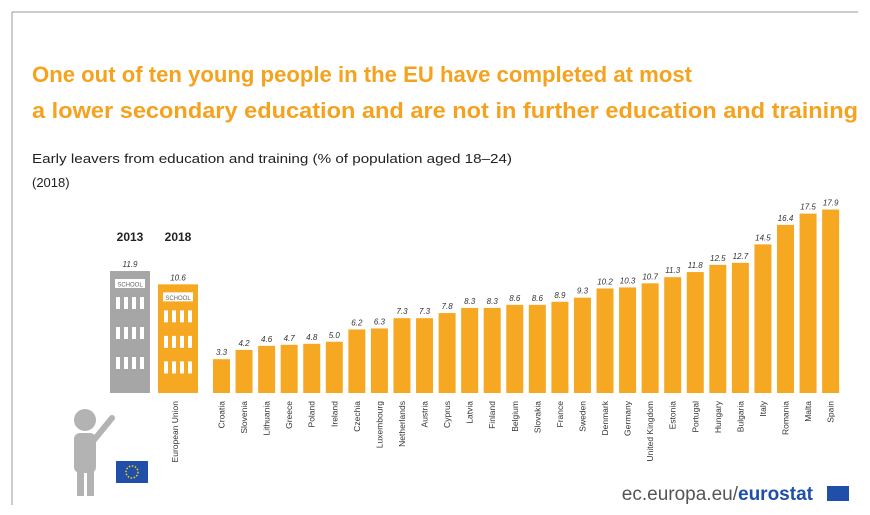 Image resolution: width=870 pixels, height=515 pixels. Describe the element at coordinates (696, 265) in the screenshot. I see `value-label: 11.8` at that location.